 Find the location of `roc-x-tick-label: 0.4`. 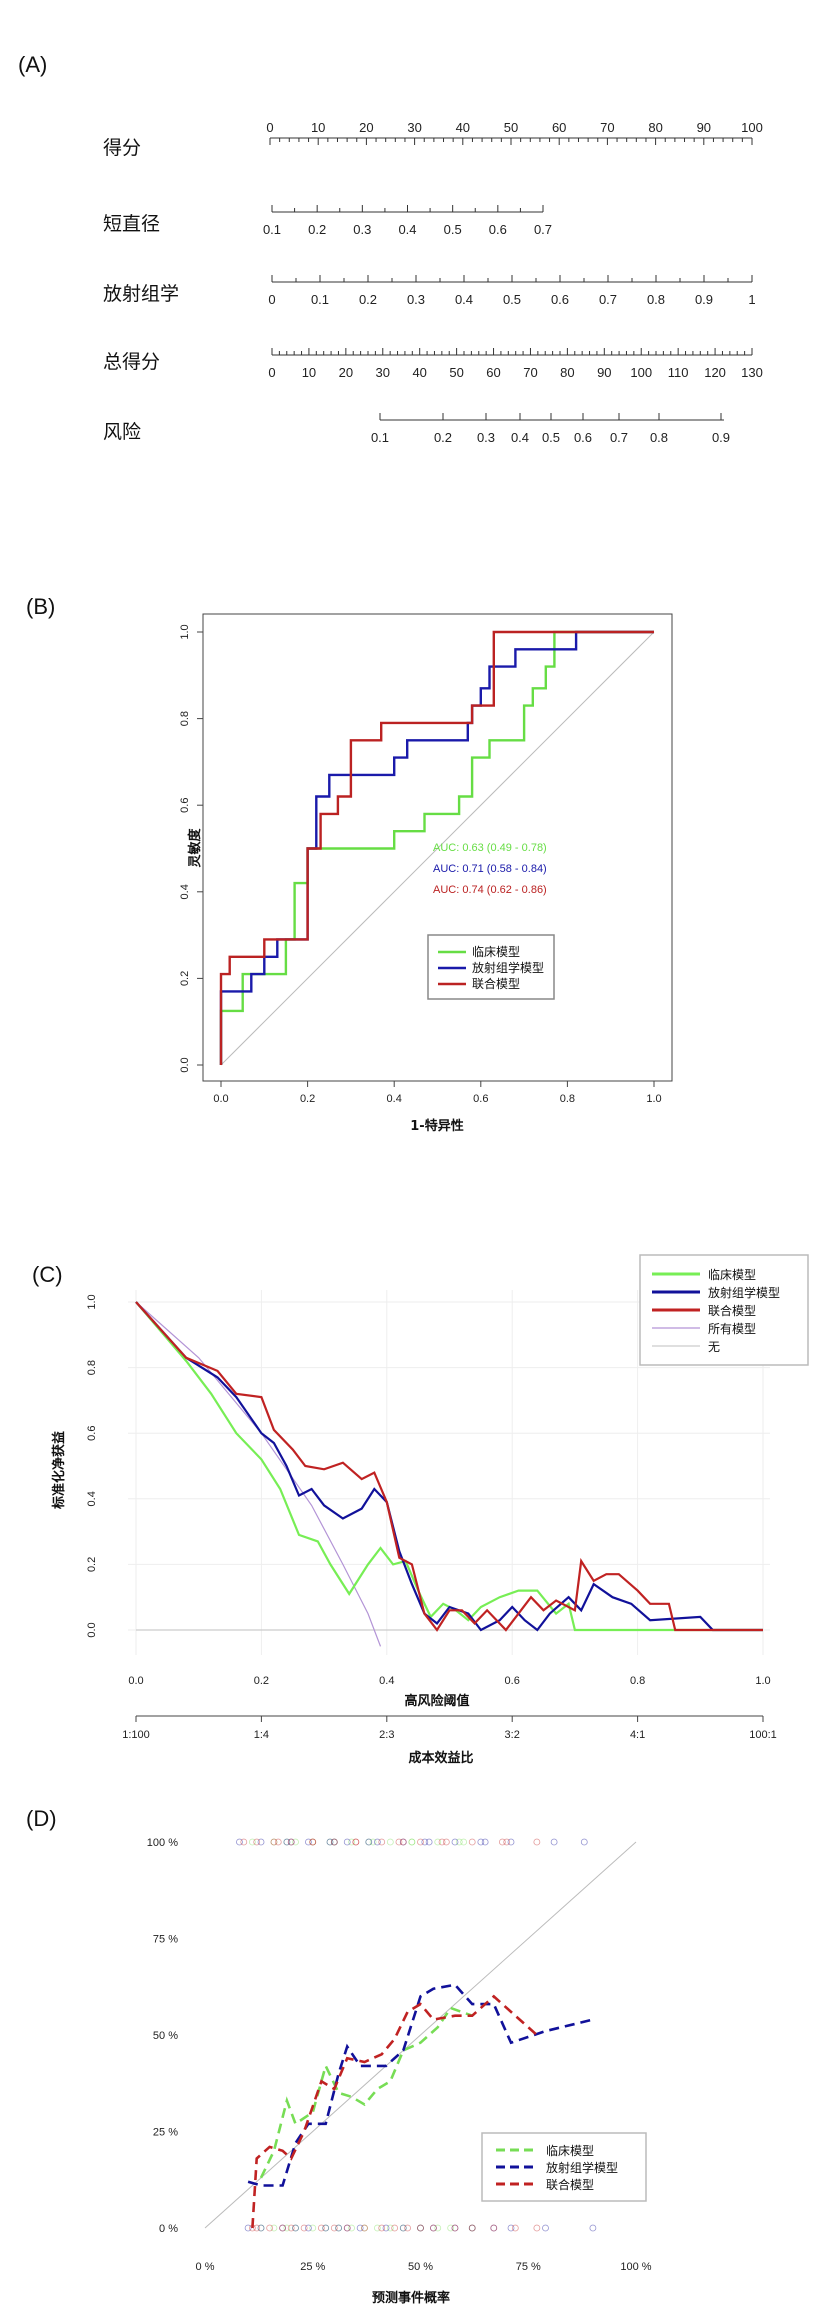

roc-x-tick-label: 0.4 is located at coordinates (394, 1099).